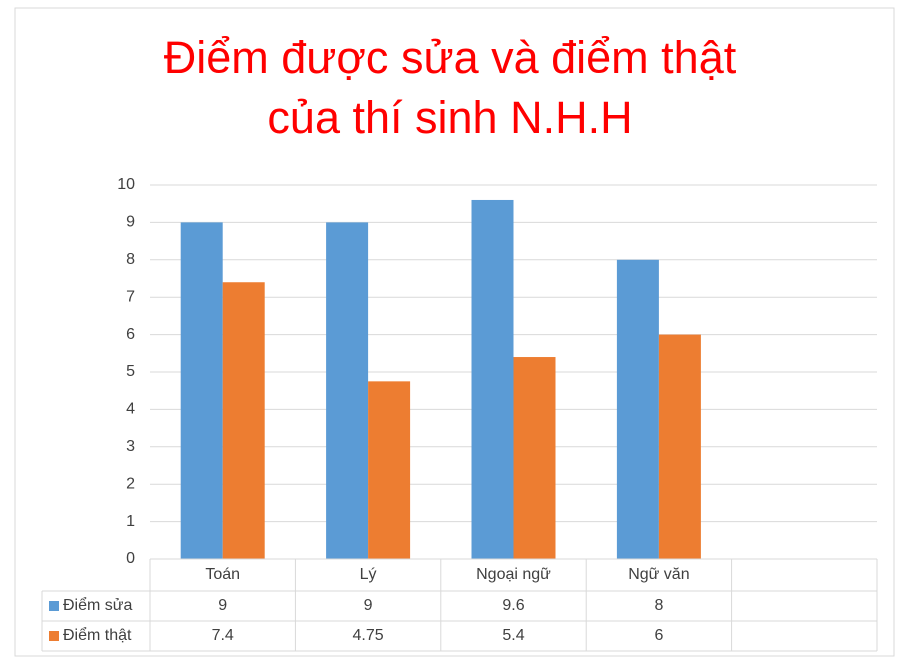 Image resolution: width=900 pixels, height=657 pixels. I want to click on y-tick-label: 8, so click(130, 259).